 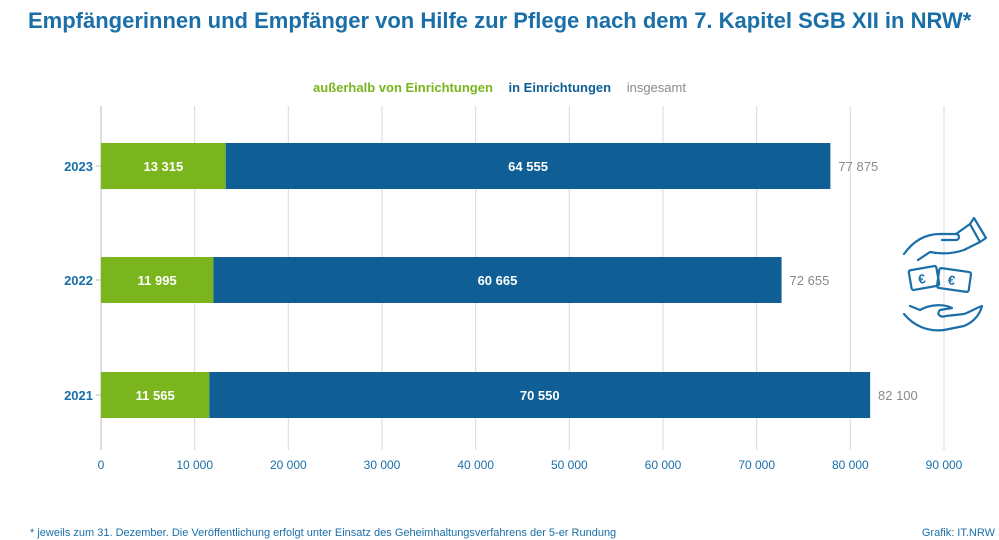 What do you see at coordinates (945, 274) in the screenshot?
I see `hands-euro-money-icon: € €` at bounding box center [945, 274].